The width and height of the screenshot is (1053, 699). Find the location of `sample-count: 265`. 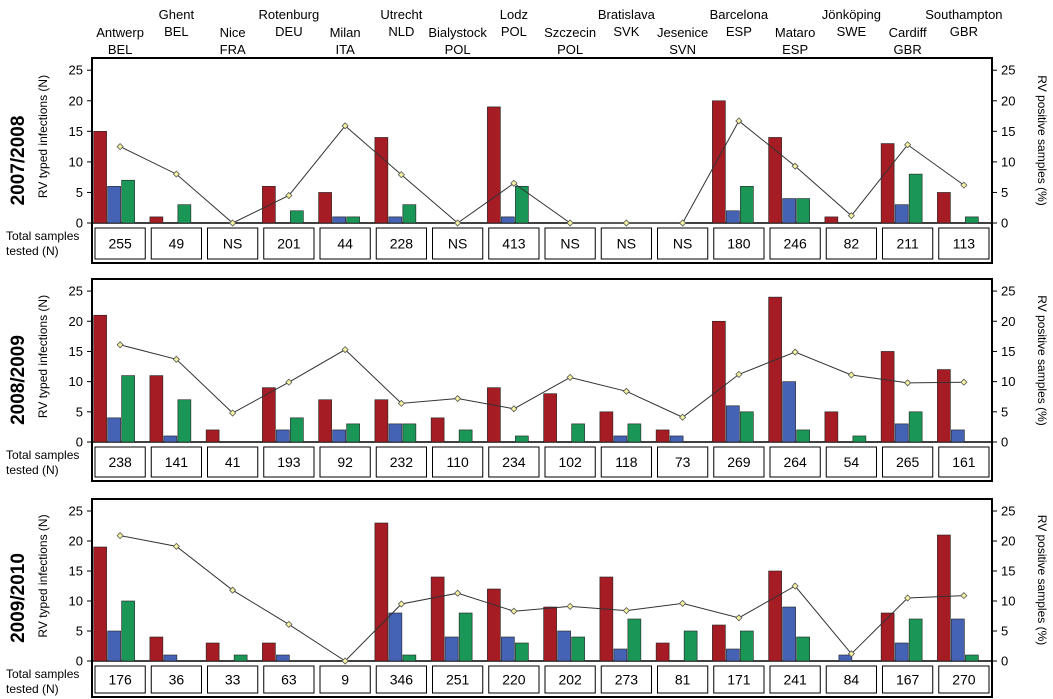

sample-count: 265 is located at coordinates (908, 462).